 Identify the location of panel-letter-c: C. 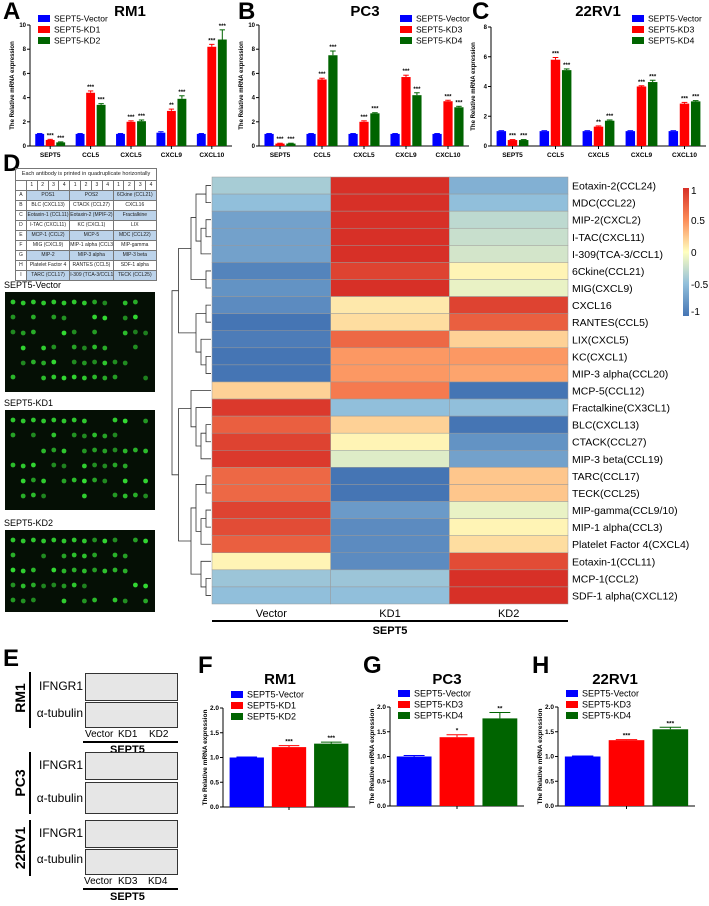
(481, 12).